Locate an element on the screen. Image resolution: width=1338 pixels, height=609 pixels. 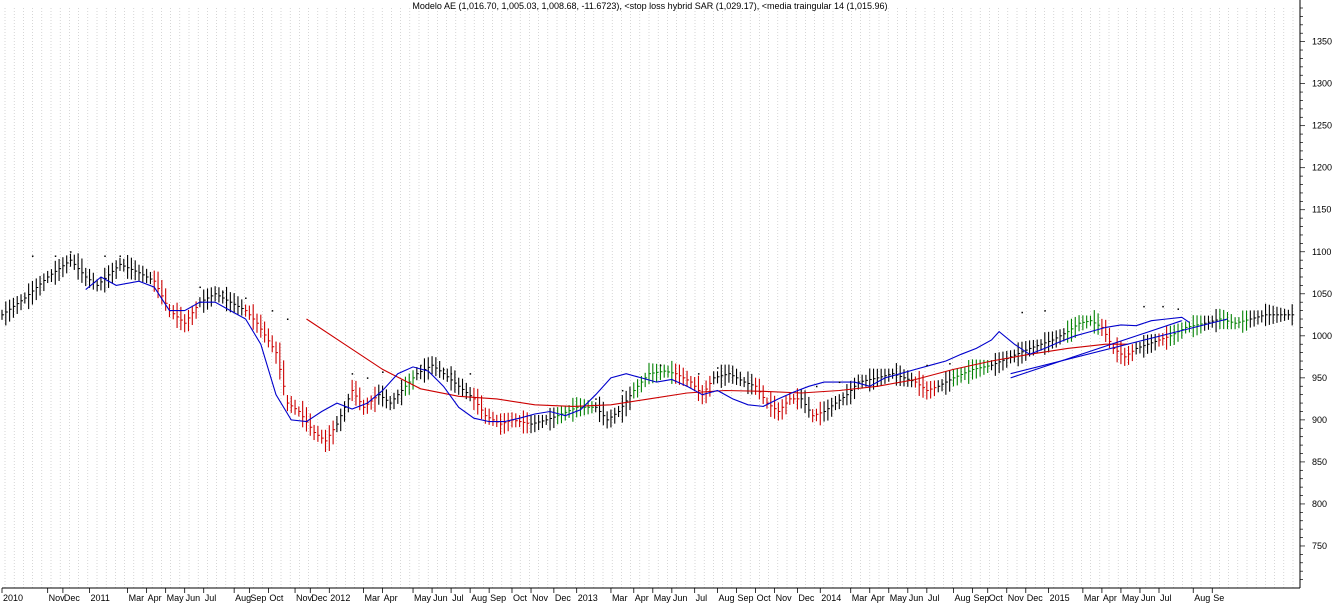
x-tick-label: 2011 is located at coordinates (100, 598).